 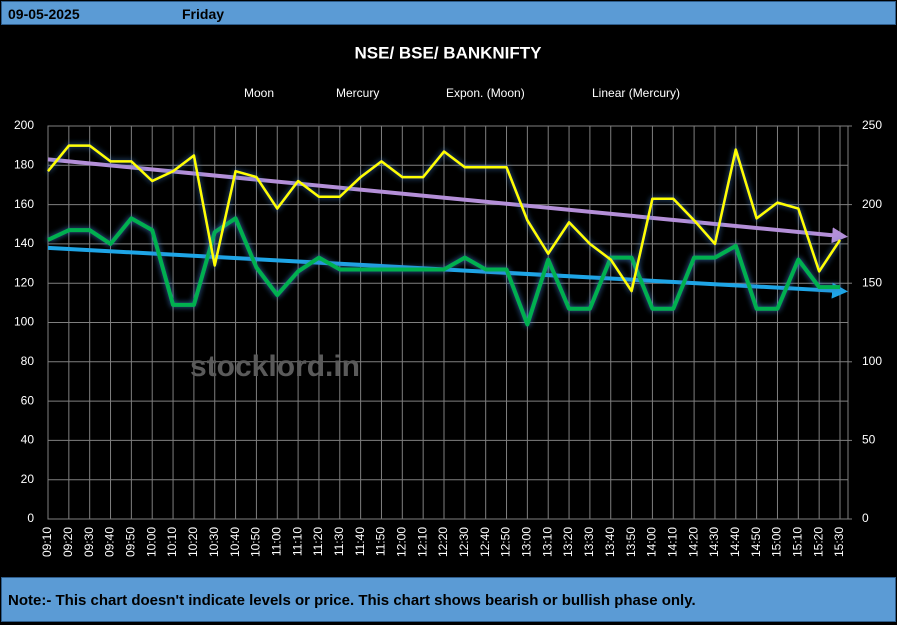 What do you see at coordinates (872, 204) in the screenshot?
I see `y2-tick-label: 200` at bounding box center [872, 204].